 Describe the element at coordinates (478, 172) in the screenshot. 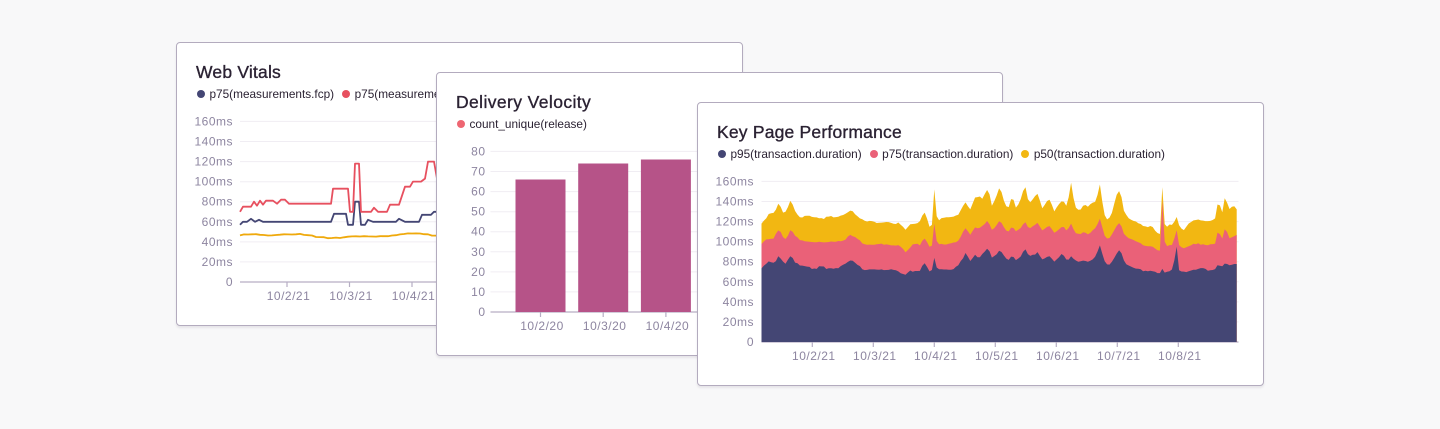

I see `svg-text: 70` at that location.